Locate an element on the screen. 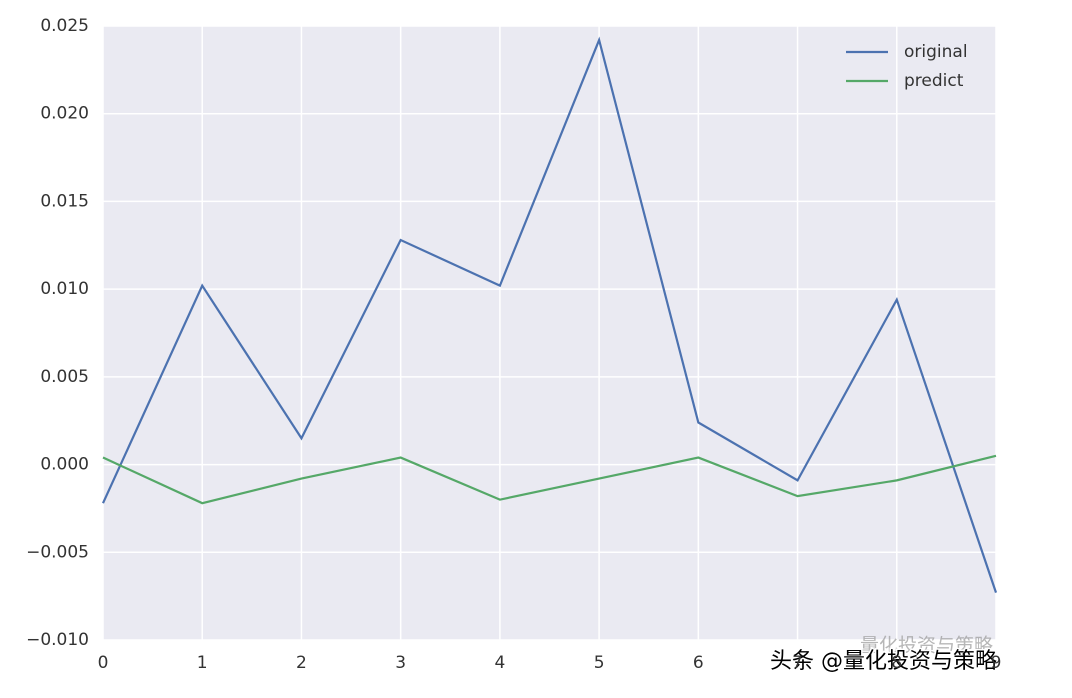 The height and width of the screenshot is (698, 1072). watermark-faded: 量化投资与策略 is located at coordinates (926, 646).